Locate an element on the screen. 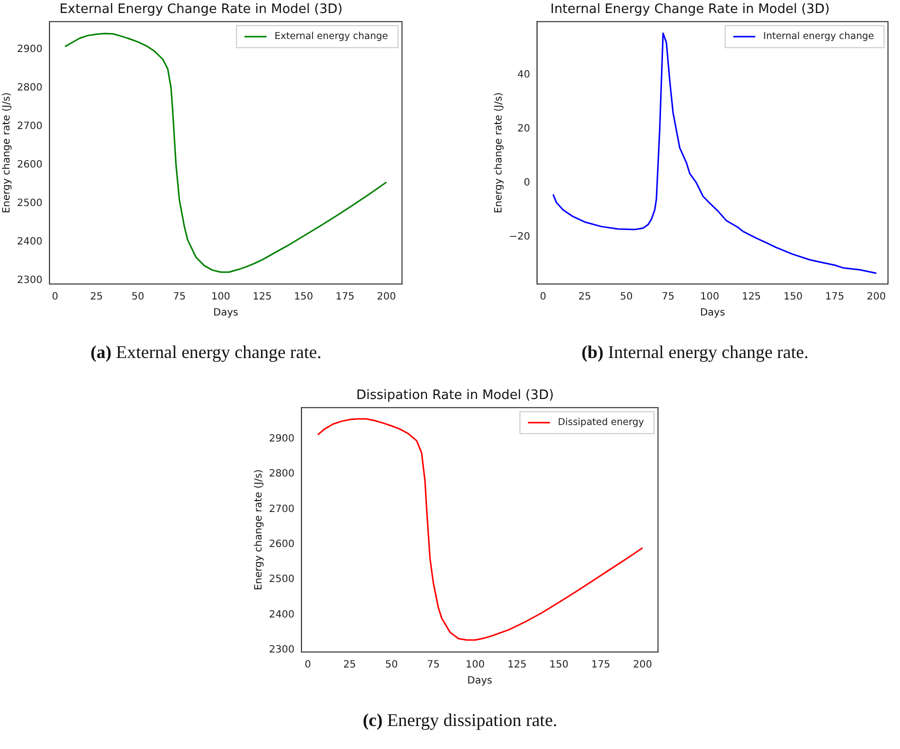 The image size is (900, 749). chart-title: External Energy Change Rate in Model (3D) is located at coordinates (201, 10).